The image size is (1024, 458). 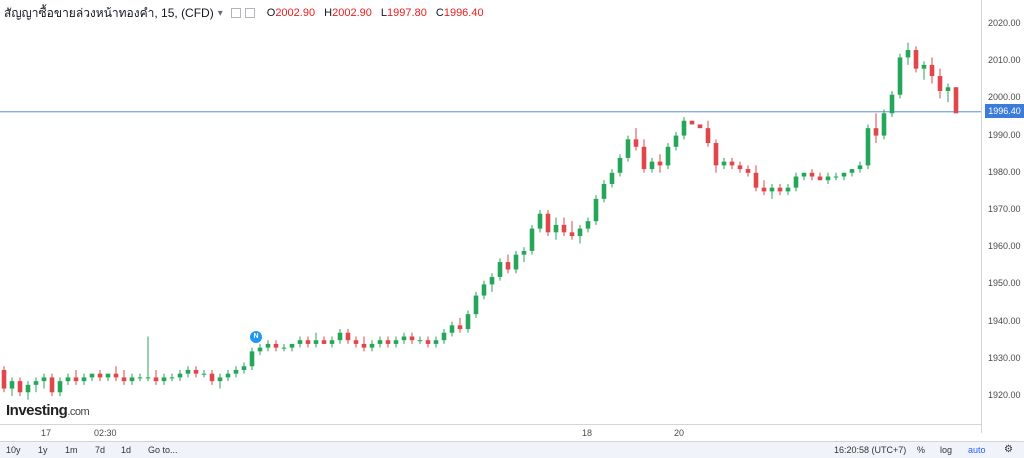 I want to click on chevron-down-icon: ▾, so click(x=220, y=13).